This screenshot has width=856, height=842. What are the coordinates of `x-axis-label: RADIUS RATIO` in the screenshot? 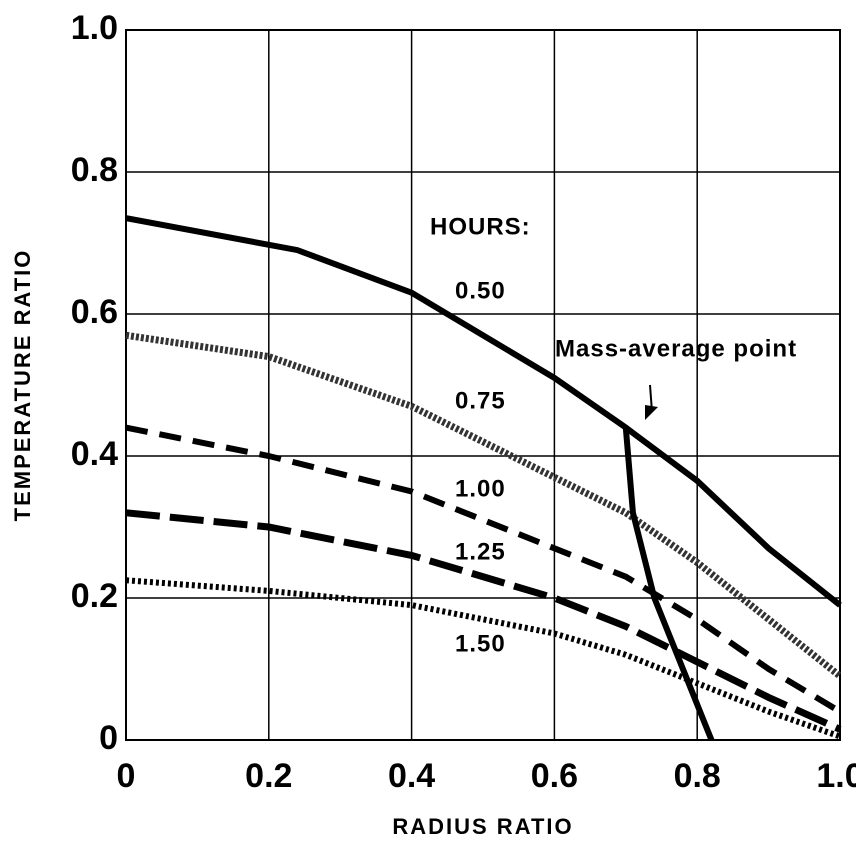 It's located at (482, 826).